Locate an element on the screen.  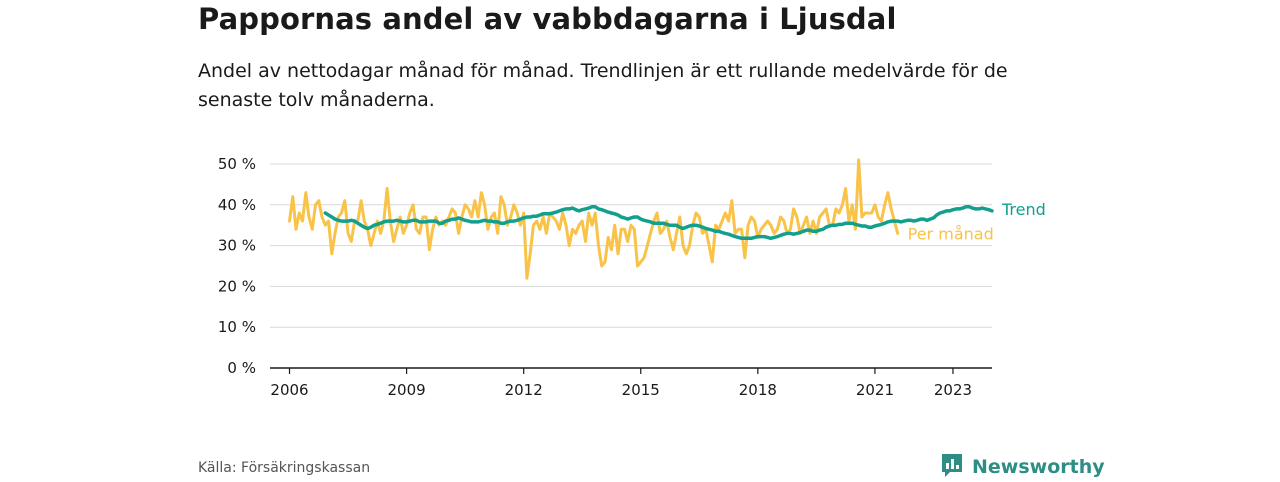
brand-logo: Newsworthy is located at coordinates (1022, 467).